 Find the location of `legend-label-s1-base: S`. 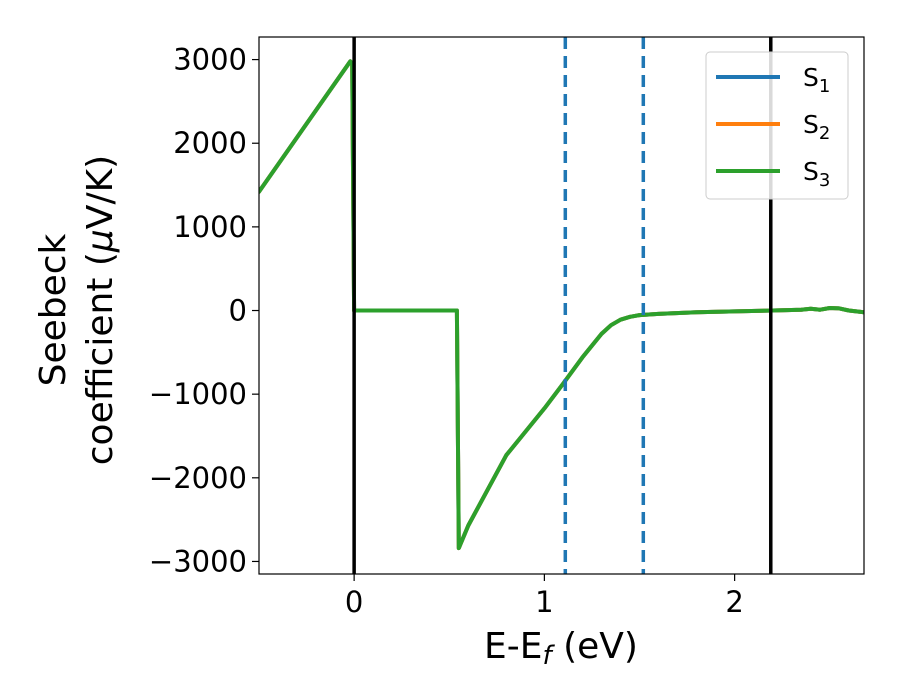

legend-label-s1-base: S is located at coordinates (811, 77).